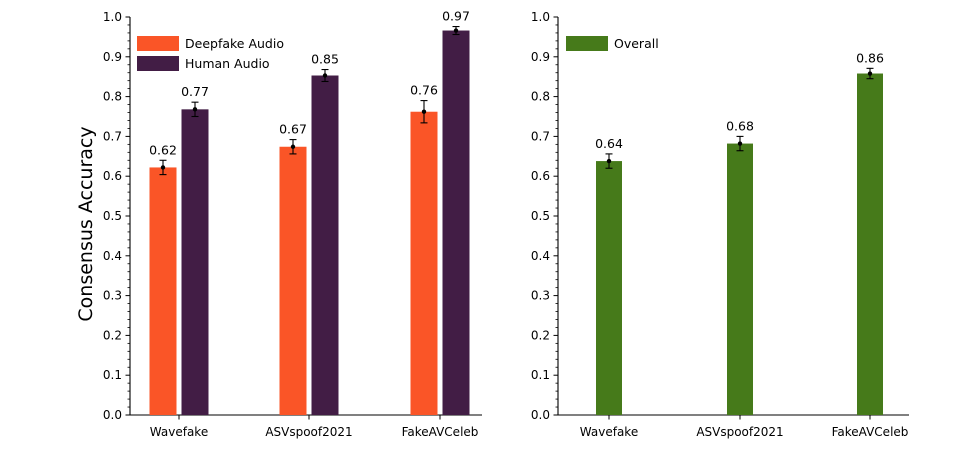 The image size is (957, 465). What do you see at coordinates (587, 43) in the screenshot?
I see `legend-swatch-overall` at bounding box center [587, 43].